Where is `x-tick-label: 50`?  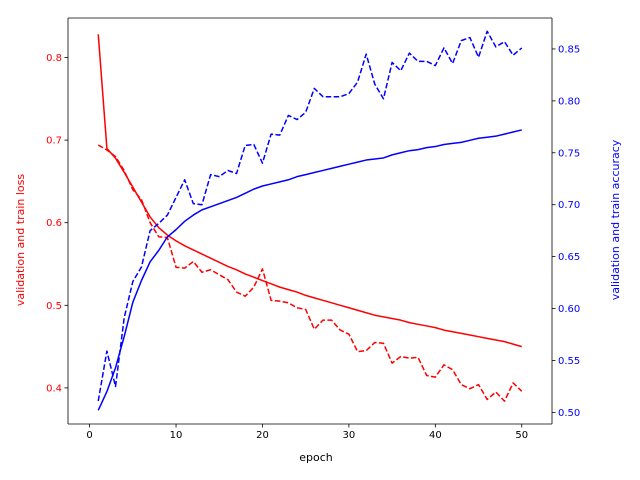 x-tick-label: 50 is located at coordinates (521, 435).